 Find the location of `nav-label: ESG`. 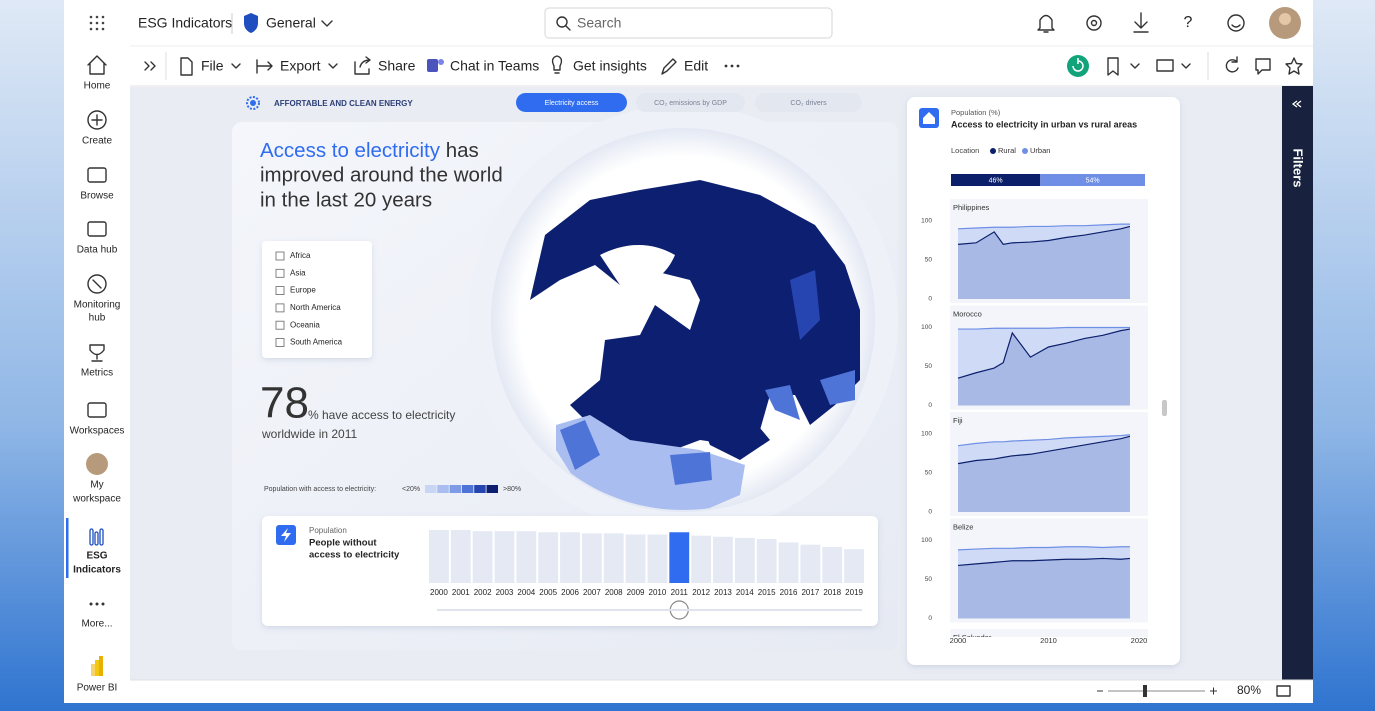

nav-label: ESG is located at coordinates (96, 556).